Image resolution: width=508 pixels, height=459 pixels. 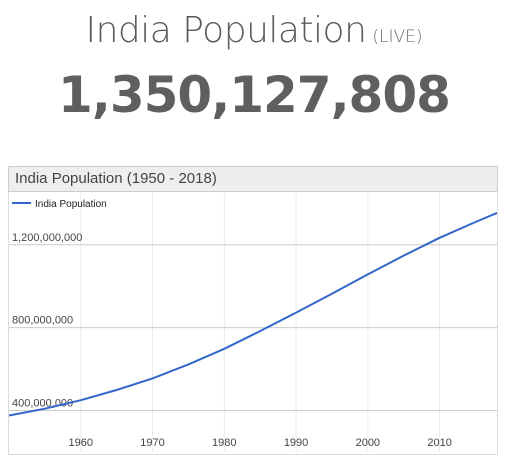 What do you see at coordinates (253, 179) in the screenshot?
I see `chart-title: India Population (1950 - 2018)` at bounding box center [253, 179].